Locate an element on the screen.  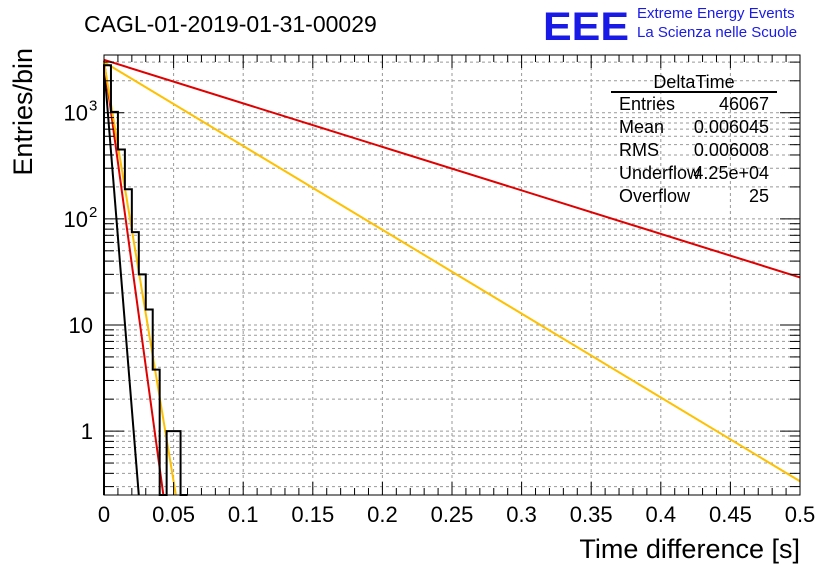
stats-row-label: Mean is located at coordinates (641, 127).